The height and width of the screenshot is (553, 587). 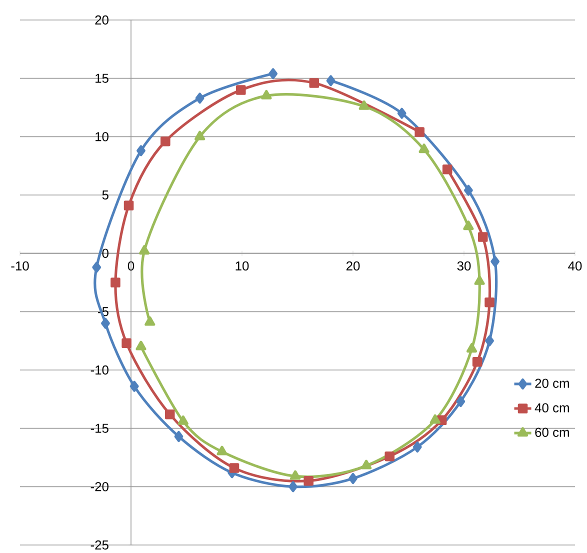 What do you see at coordinates (242, 266) in the screenshot?
I see `x-tick-label: 10` at bounding box center [242, 266].